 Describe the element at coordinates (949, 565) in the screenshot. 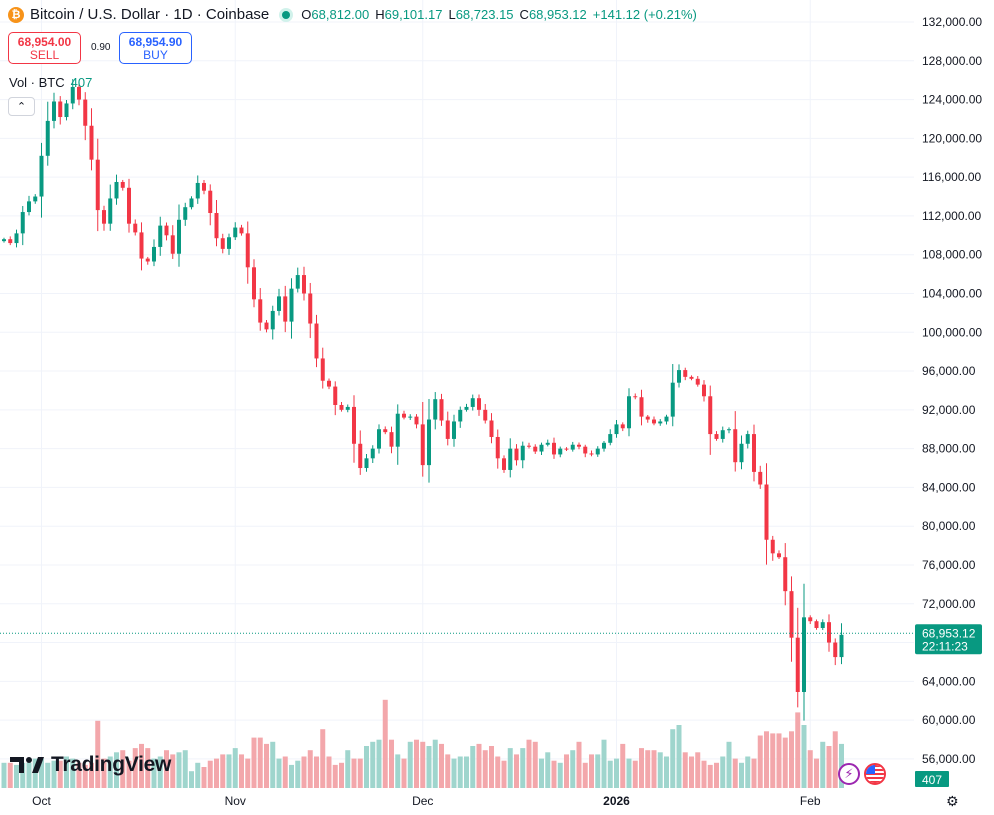

I see `y-tick-label: 76,000.00` at that location.